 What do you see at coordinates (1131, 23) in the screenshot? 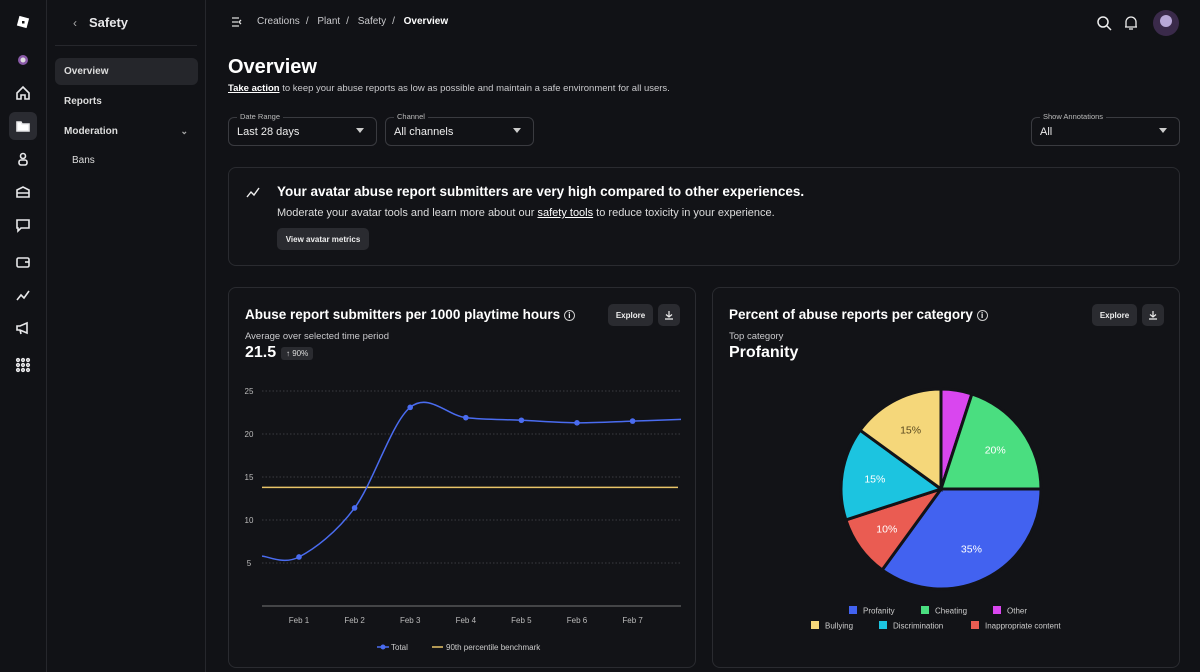
I see `bell-icon` at bounding box center [1131, 23].